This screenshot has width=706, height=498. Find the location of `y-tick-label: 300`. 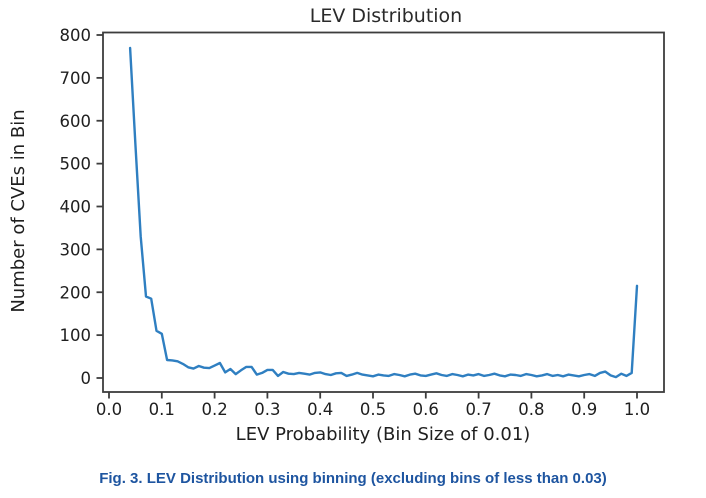

y-tick-label: 300 is located at coordinates (76, 249).